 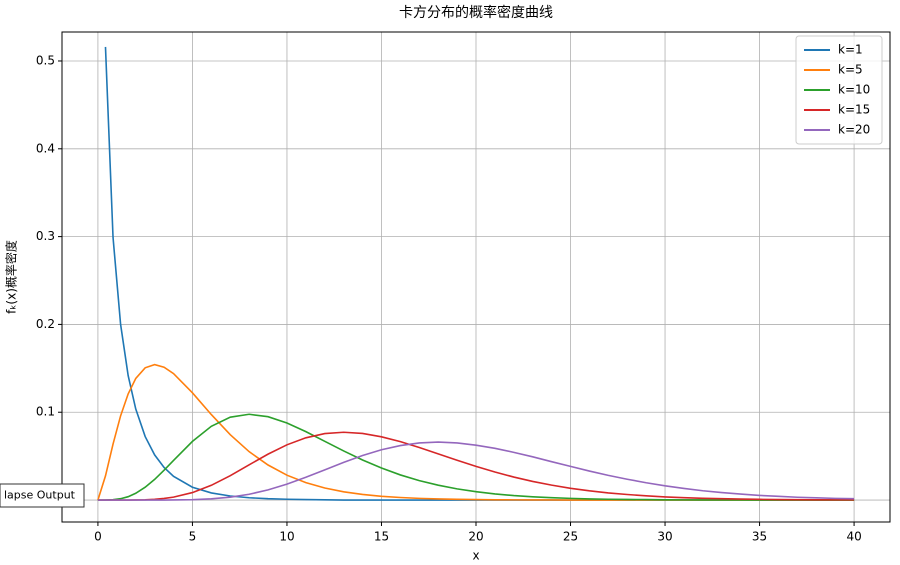 I want to click on chart-title: 卡方分布的概率密度曲线, so click(x=476, y=12).